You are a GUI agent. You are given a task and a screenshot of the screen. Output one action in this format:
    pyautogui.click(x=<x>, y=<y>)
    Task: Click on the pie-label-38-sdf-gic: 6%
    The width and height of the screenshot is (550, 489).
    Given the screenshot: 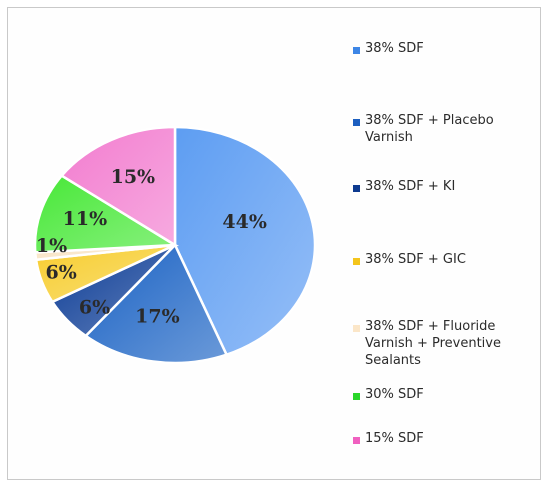 What is the action you would take?
    pyautogui.click(x=61, y=272)
    